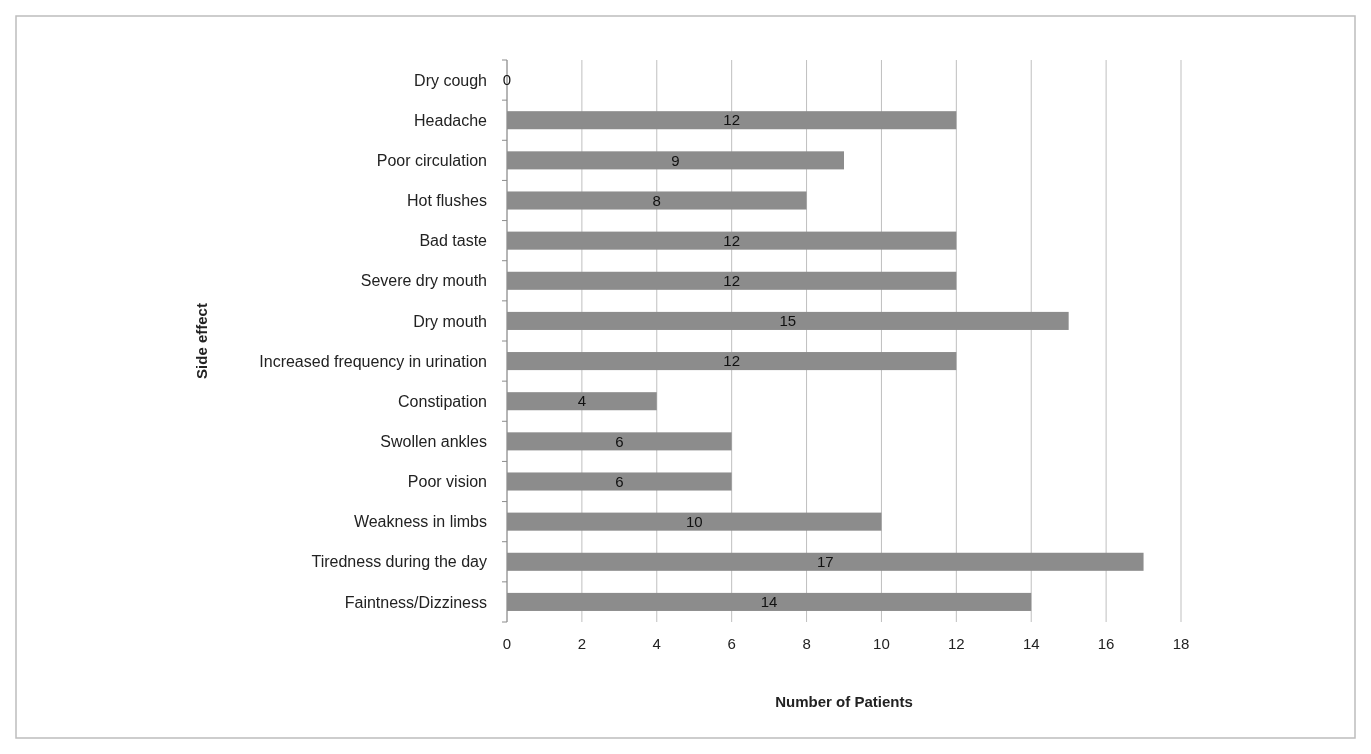 Image resolution: width=1371 pixels, height=754 pixels. I want to click on x-tick-label: 12, so click(956, 644).